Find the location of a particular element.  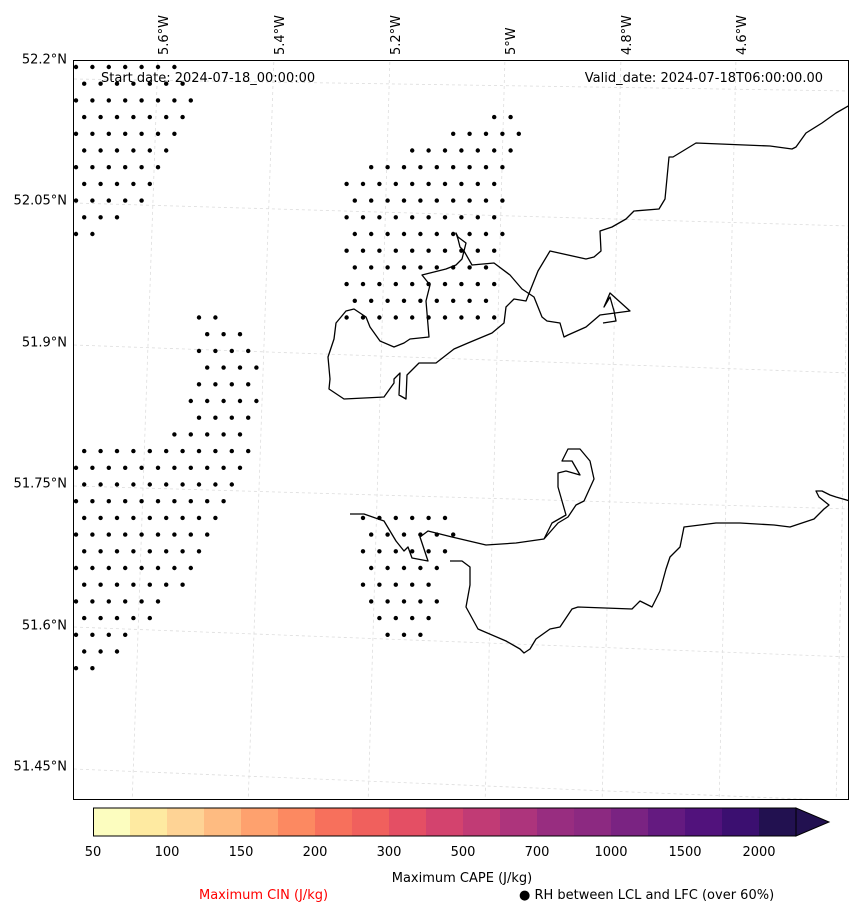

colorbar-tick-label: 150 is located at coordinates (241, 852).